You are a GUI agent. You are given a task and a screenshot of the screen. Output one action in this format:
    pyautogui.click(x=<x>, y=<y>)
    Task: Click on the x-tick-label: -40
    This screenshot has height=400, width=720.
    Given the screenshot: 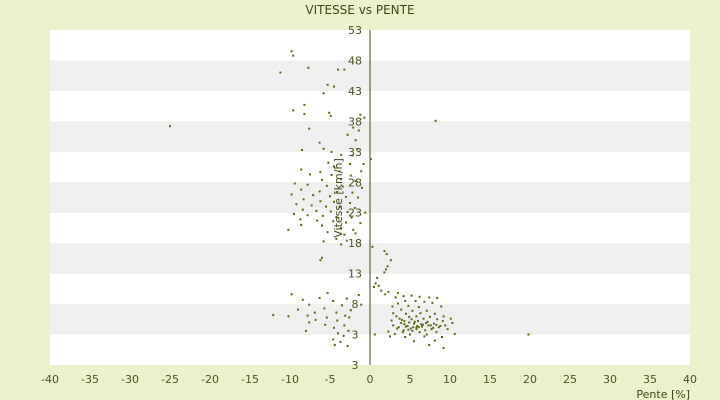 What is the action you would take?
    pyautogui.click(x=50, y=379)
    